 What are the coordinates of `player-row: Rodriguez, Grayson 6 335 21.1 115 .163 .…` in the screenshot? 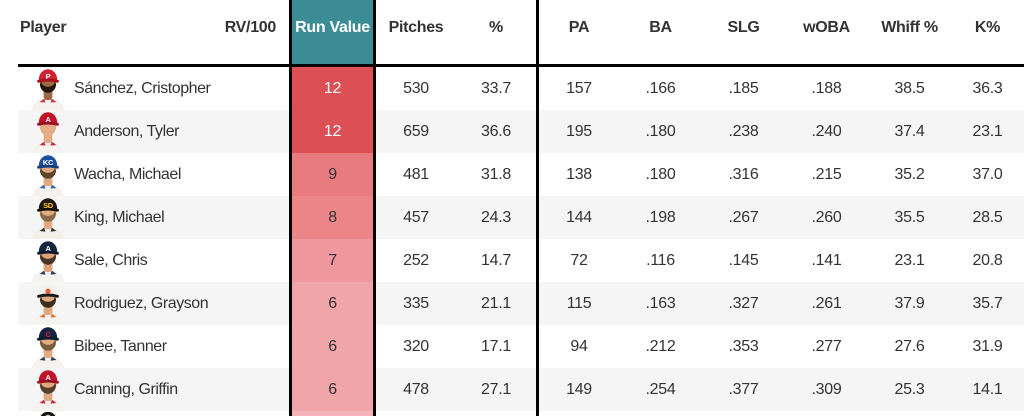 It's located at (521, 303).